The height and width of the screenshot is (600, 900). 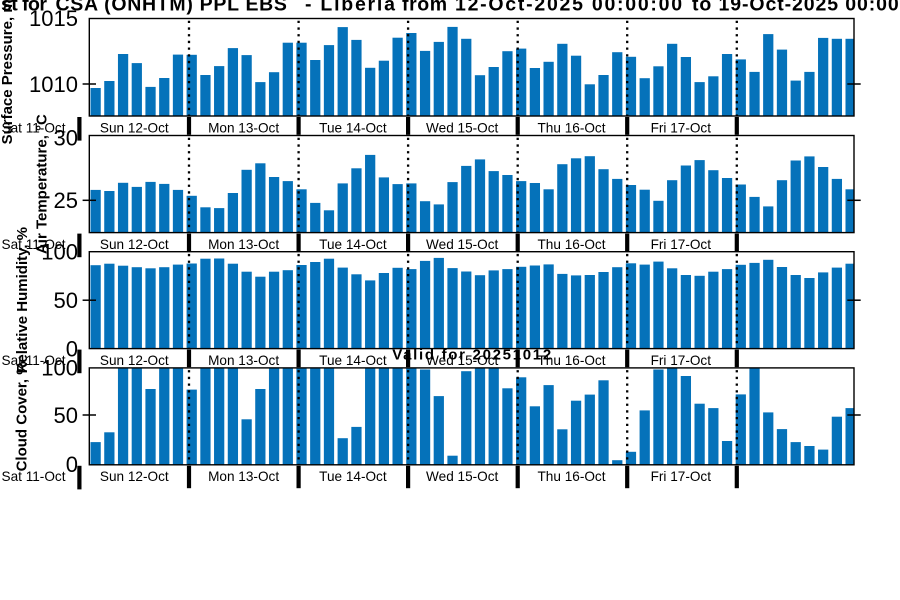 I want to click on svg-text: CSA (ONHTM) PPL EBS, so click(x=172, y=8).